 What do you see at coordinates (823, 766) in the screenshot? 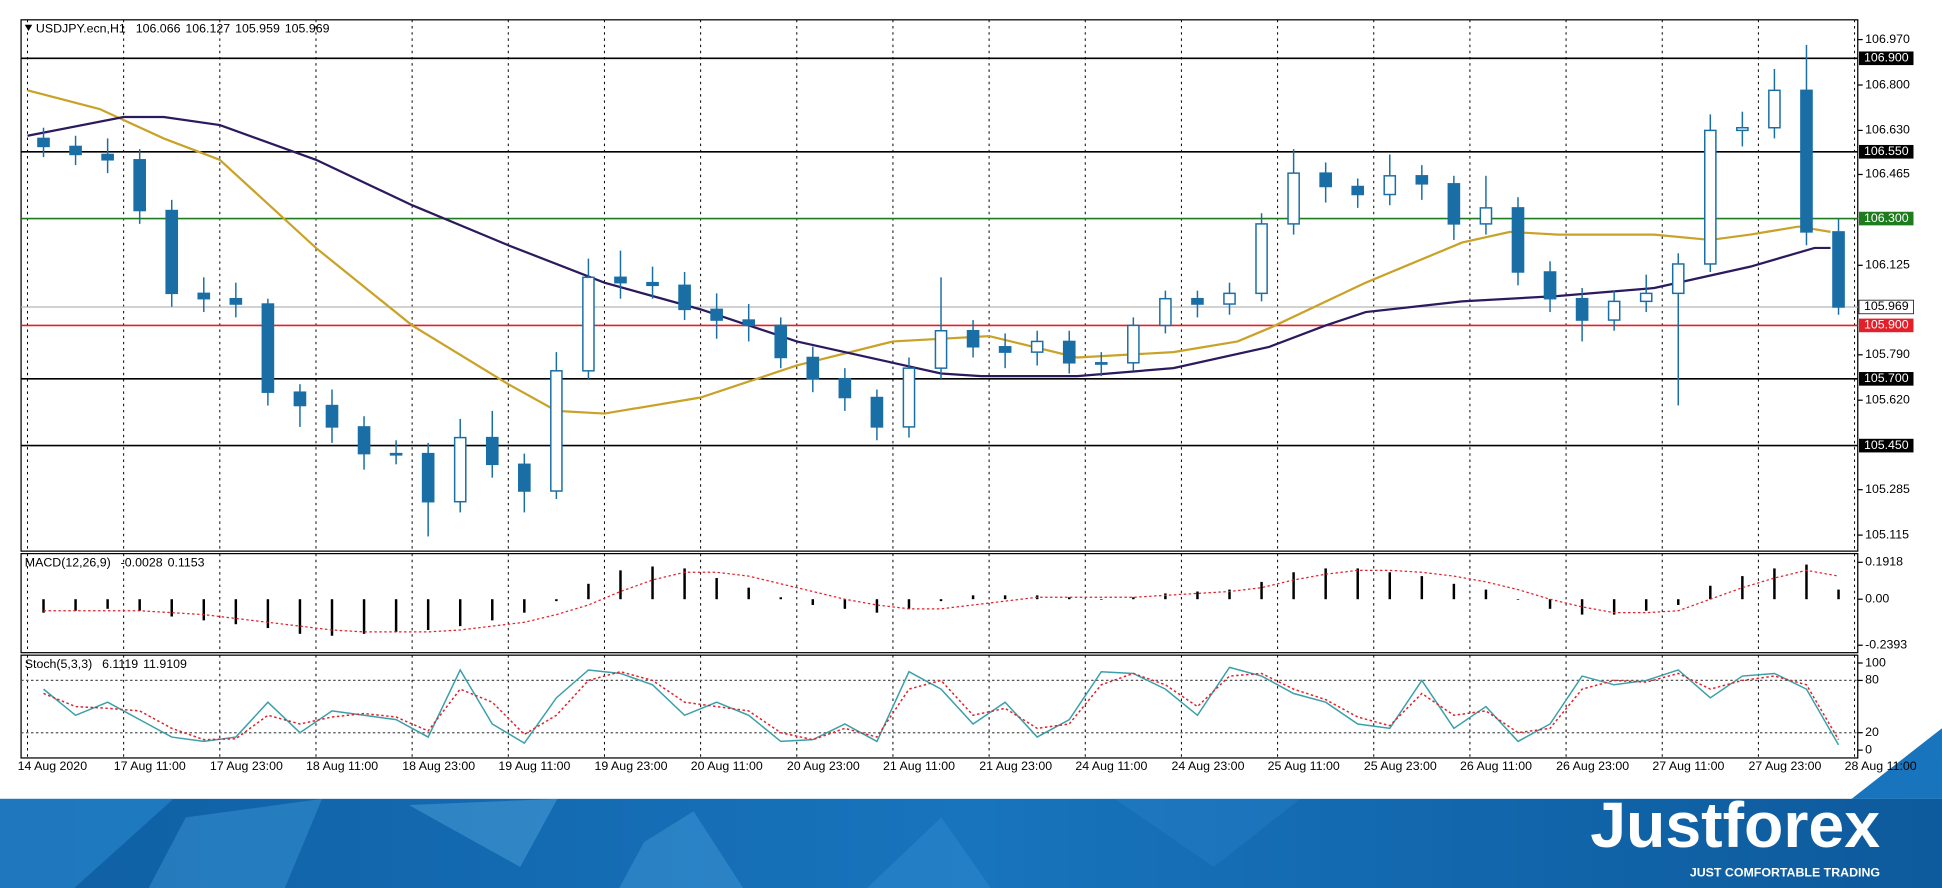
I see `x-tick-label: 20 Aug 23:00` at bounding box center [823, 766].